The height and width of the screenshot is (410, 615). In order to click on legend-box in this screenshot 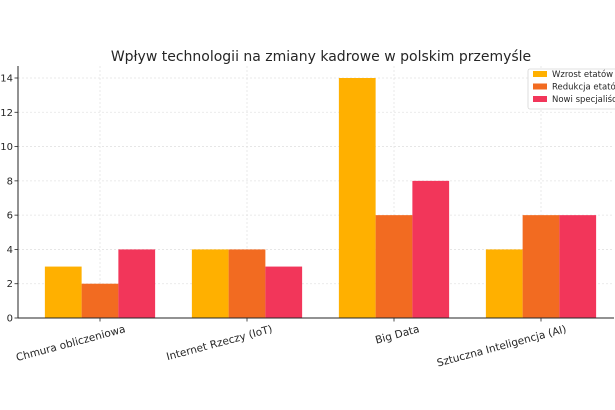, I will do `click(571, 89)`.